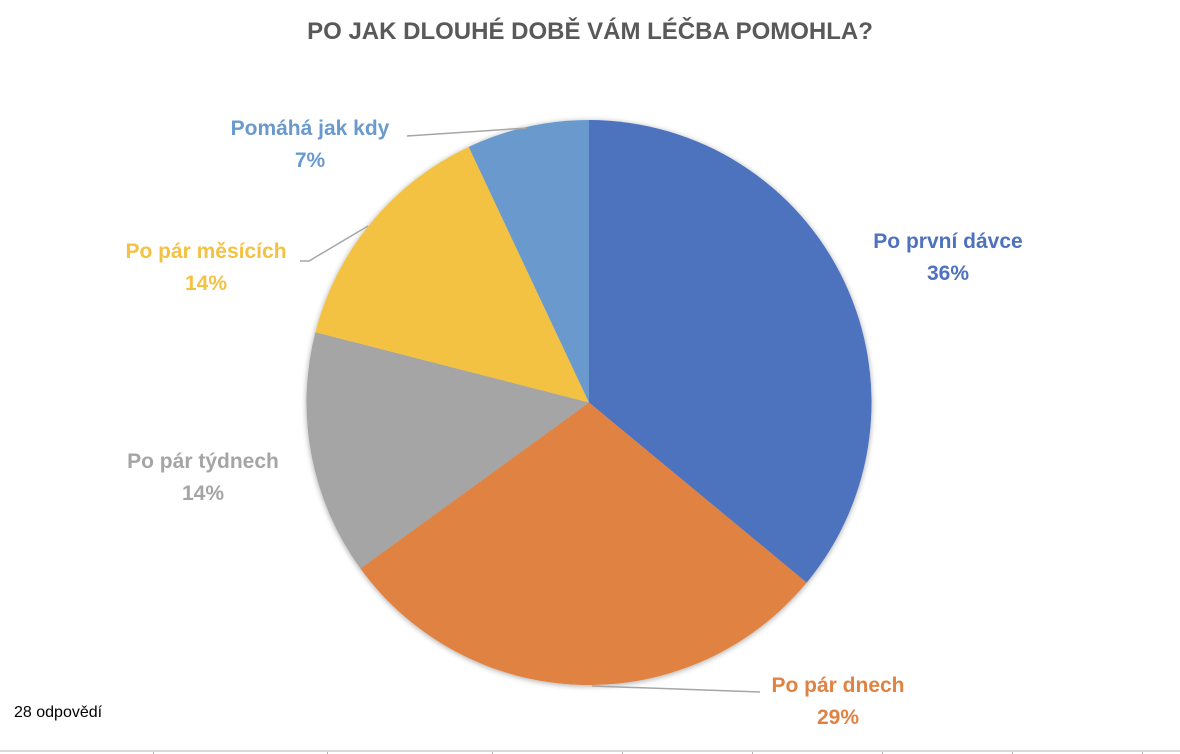 This screenshot has height=754, width=1180. I want to click on label-value: 36%, so click(948, 273).